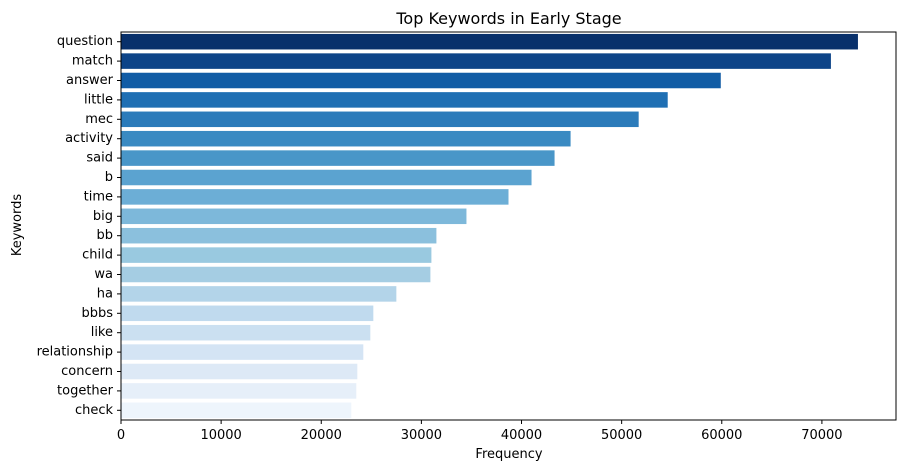  What do you see at coordinates (326, 177) in the screenshot?
I see `bar-b` at bounding box center [326, 177].